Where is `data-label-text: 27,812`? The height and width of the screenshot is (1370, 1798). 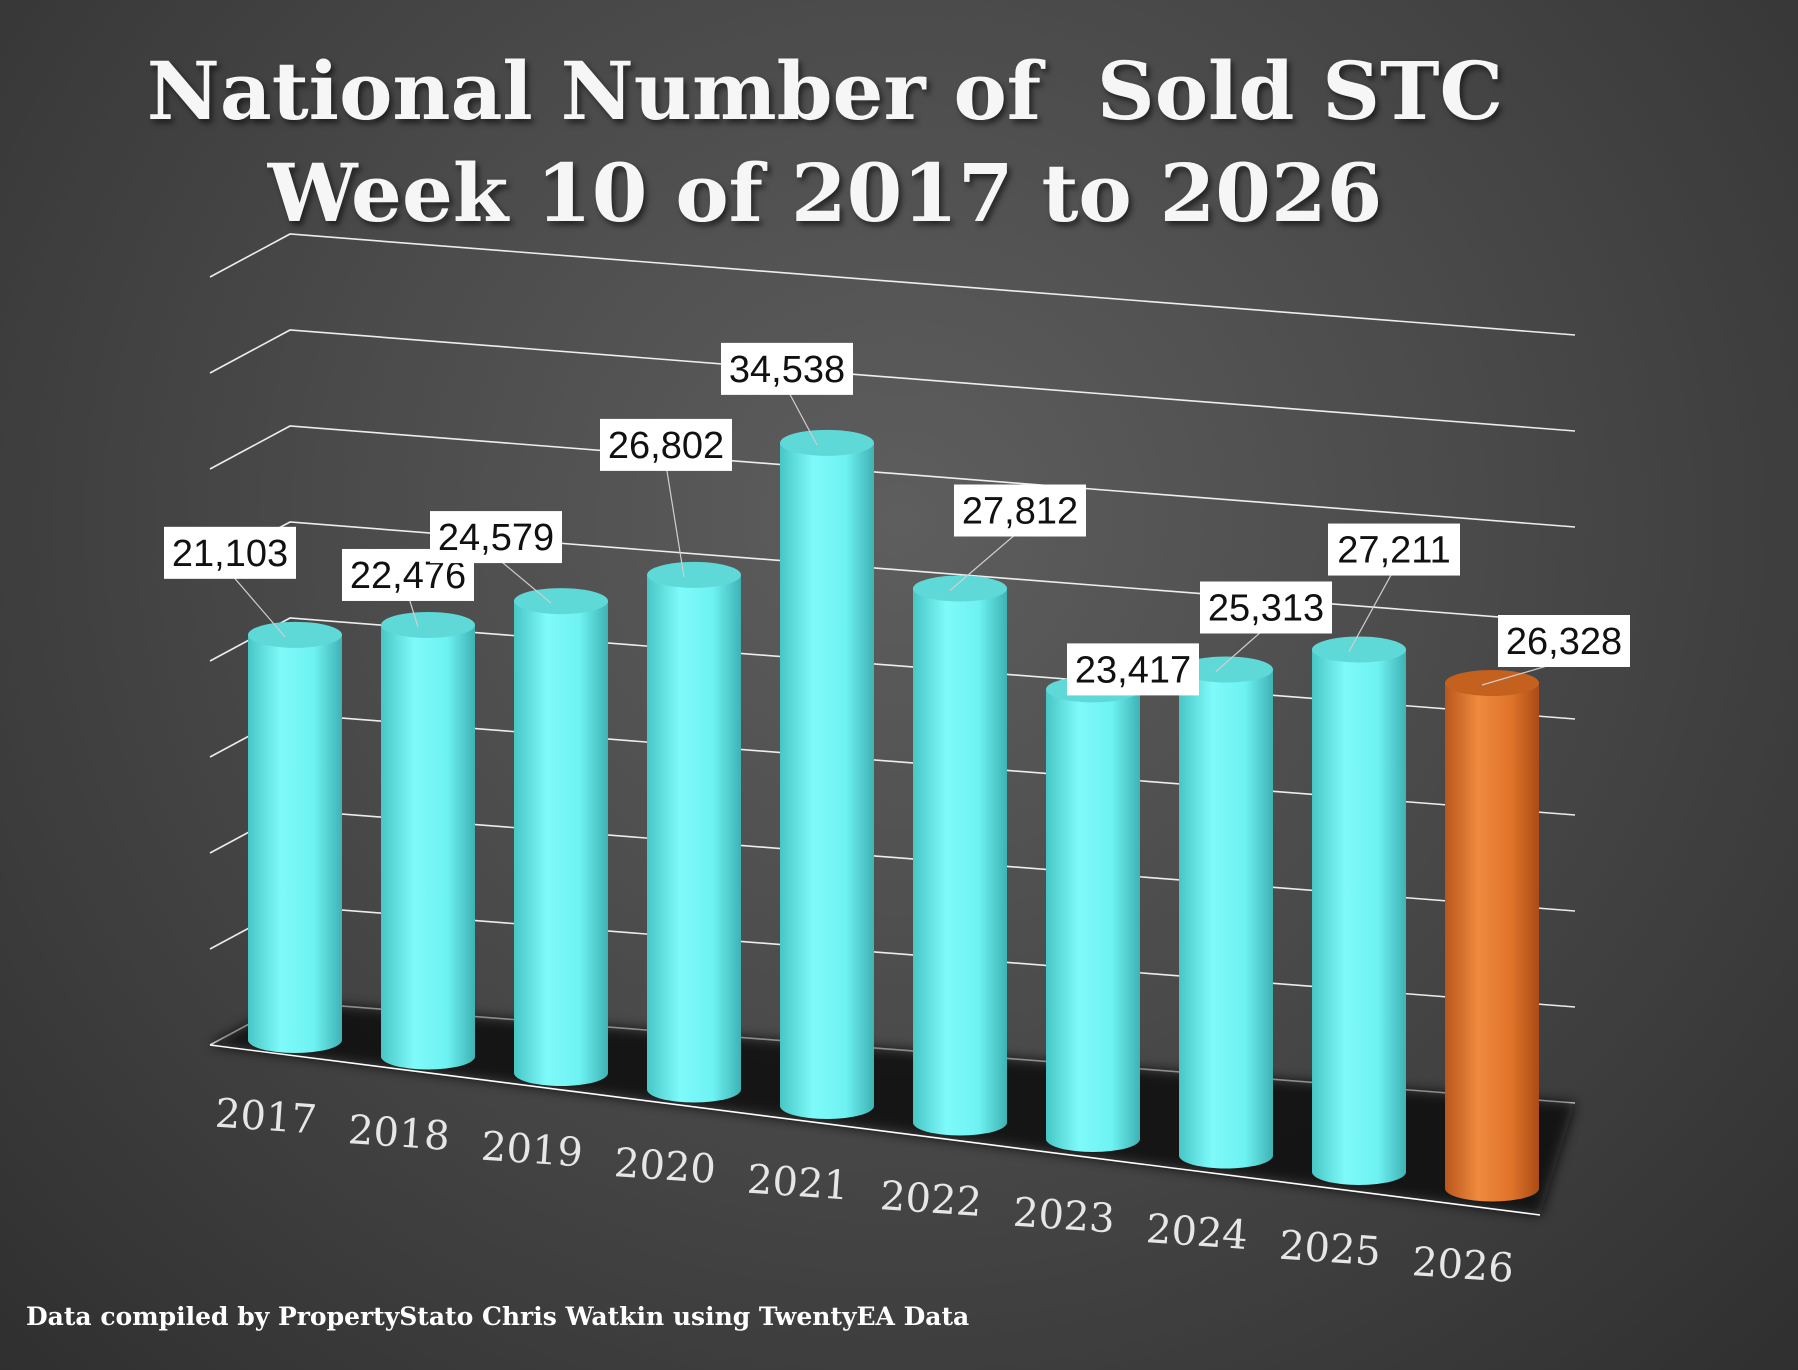 data-label-text: 27,812 is located at coordinates (1020, 512).